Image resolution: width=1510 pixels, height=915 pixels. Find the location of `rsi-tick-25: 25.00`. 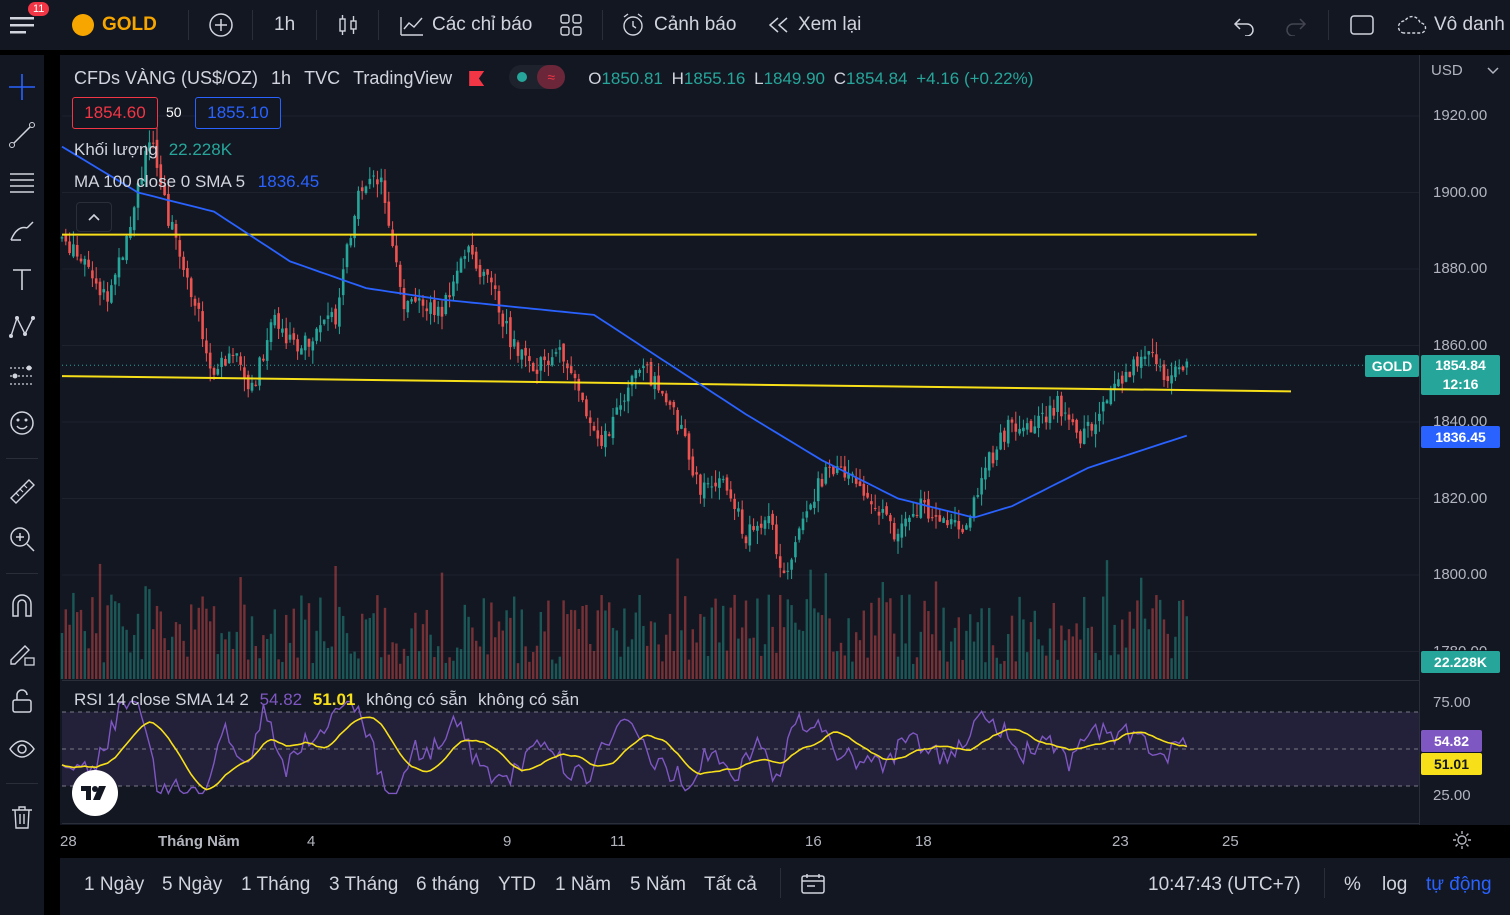

rsi-tick-25: 25.00 is located at coordinates (1452, 795).